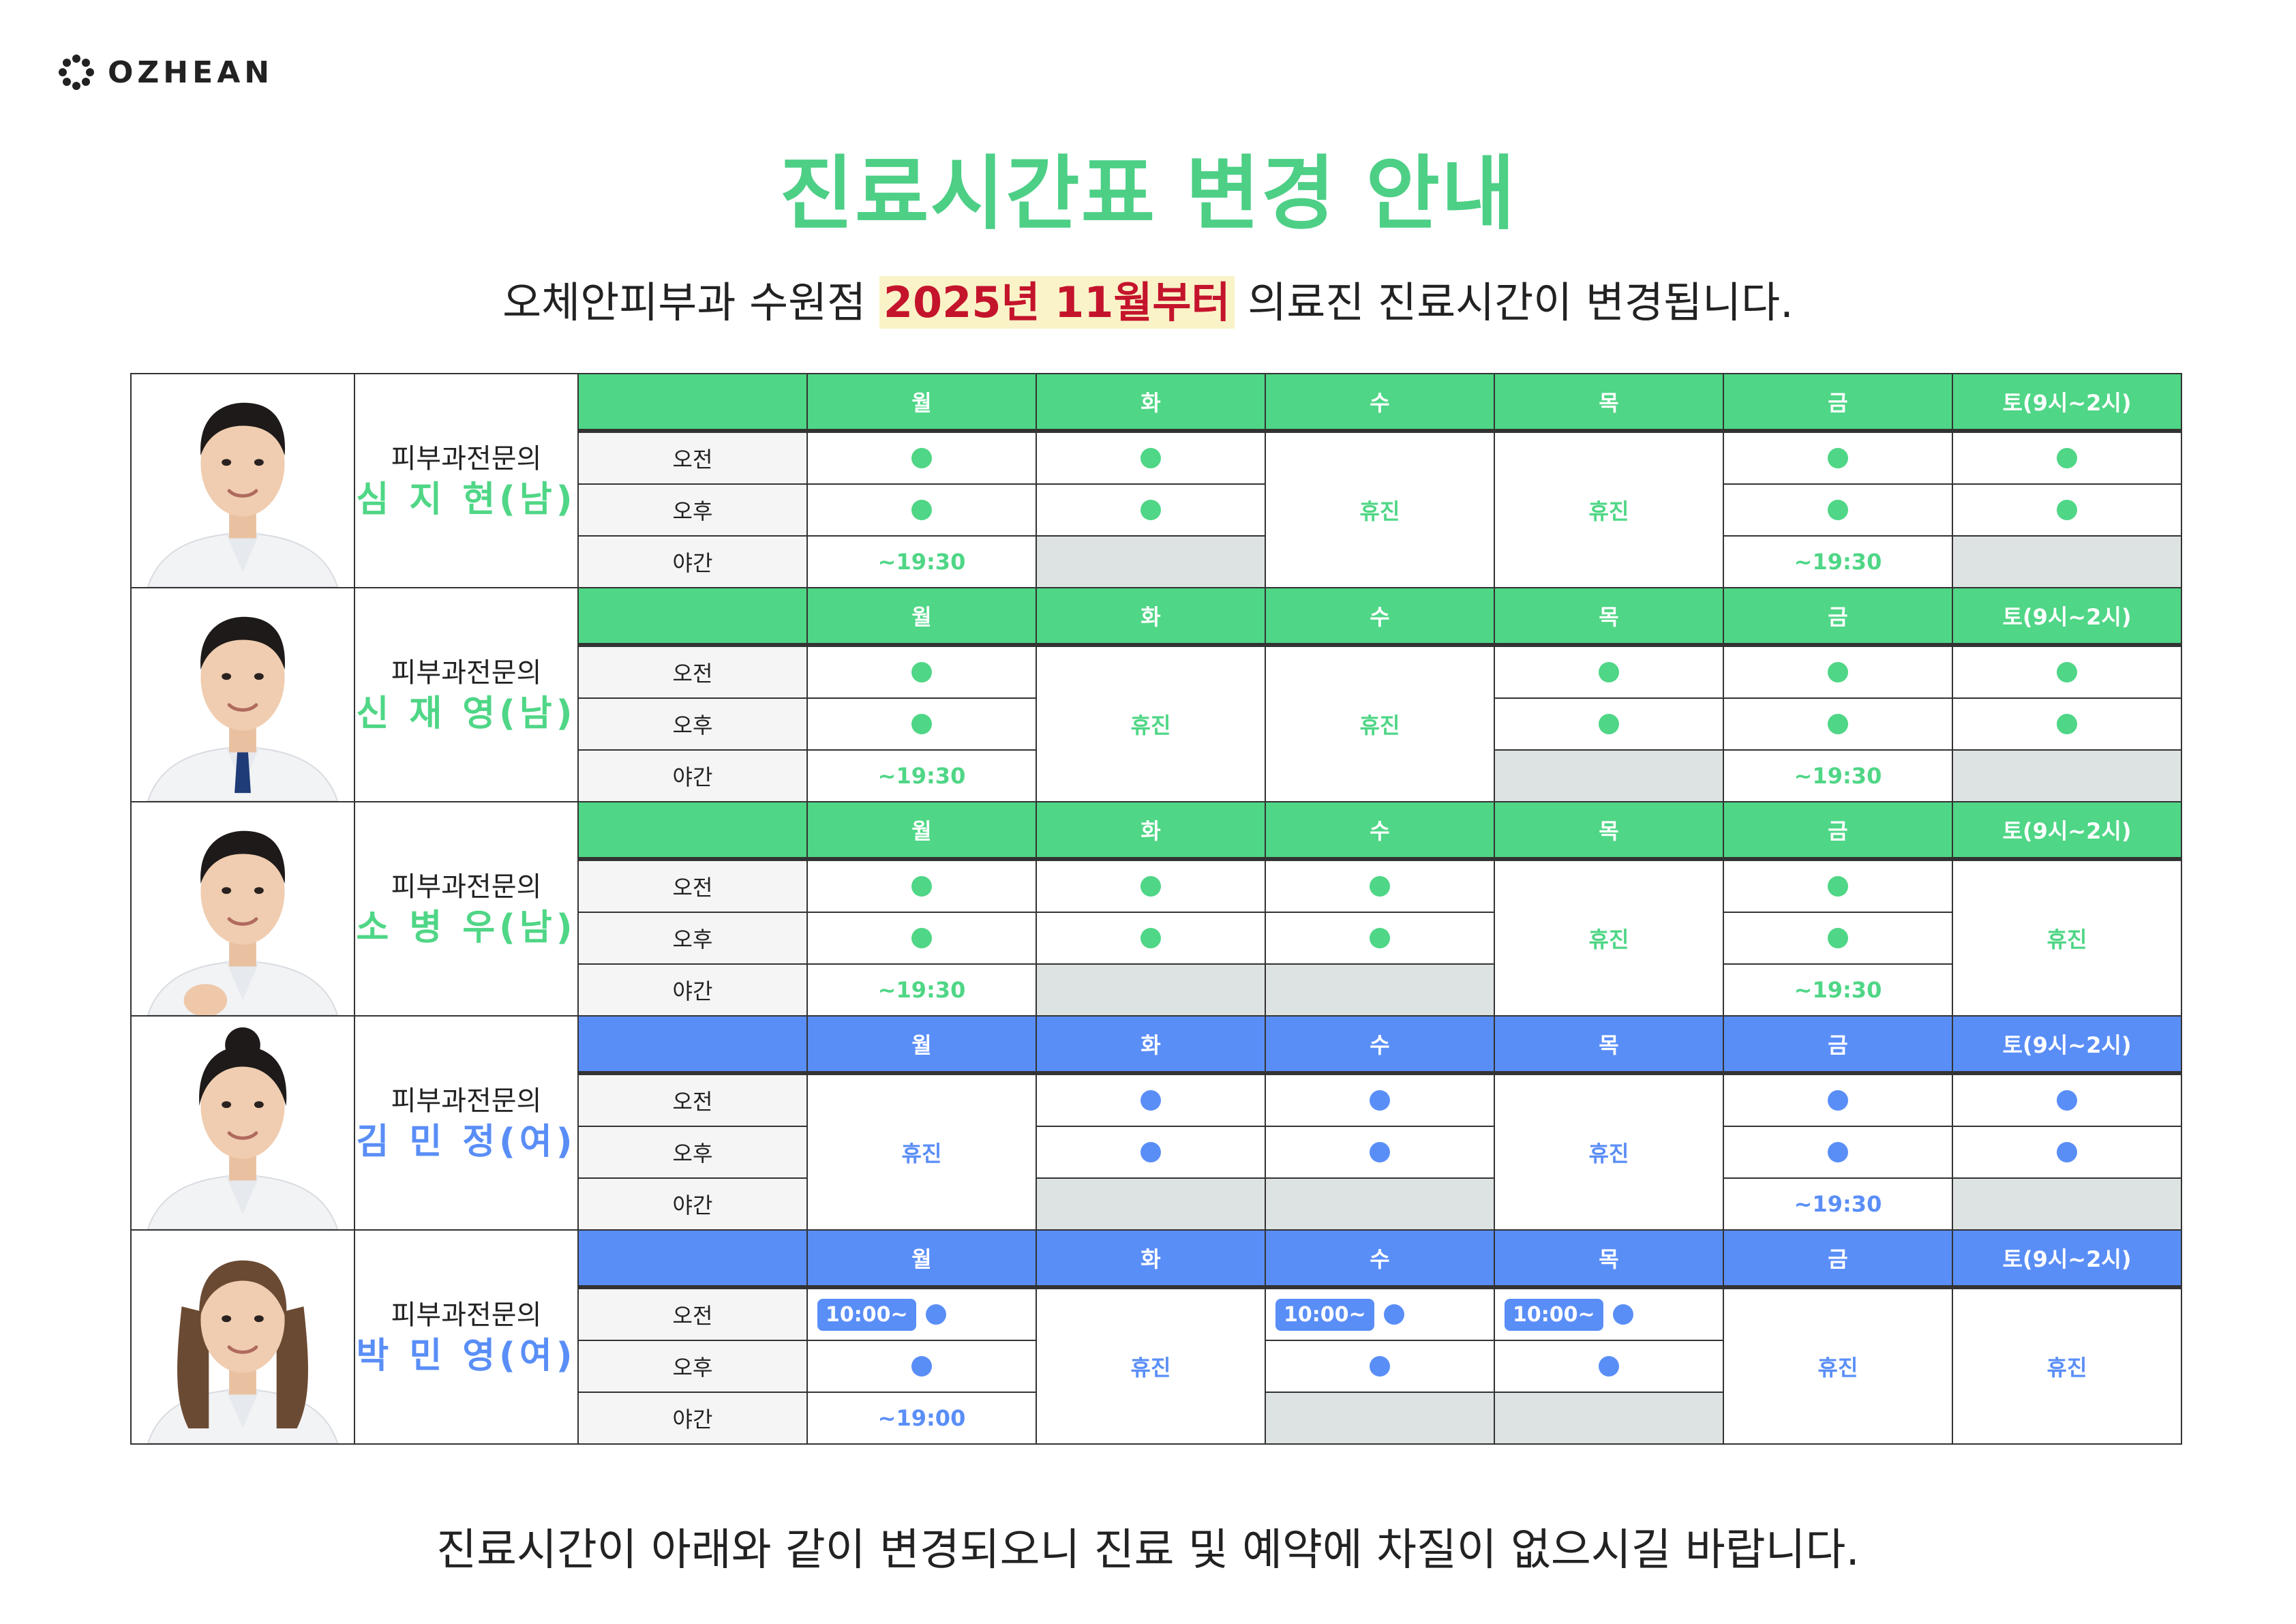 Image resolution: width=2296 pixels, height=1624 pixels. Describe the element at coordinates (76, 72) in the screenshot. I see `logo-flower-icon` at that location.